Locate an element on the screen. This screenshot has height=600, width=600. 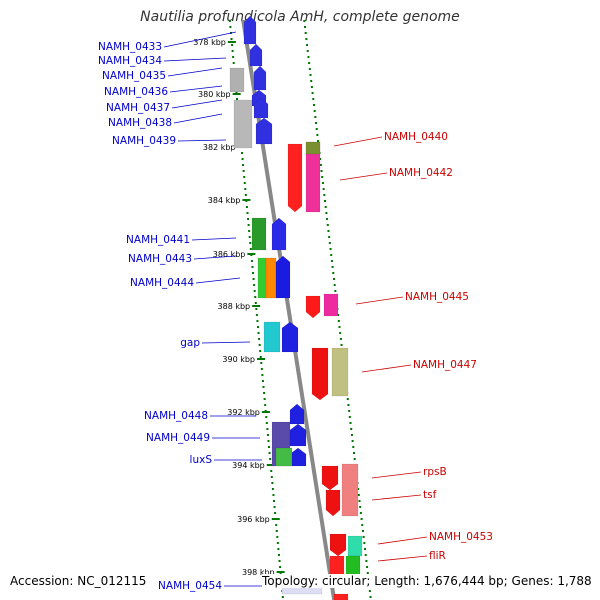
tick-label: 392 kbp is located at coordinates (243, 412).